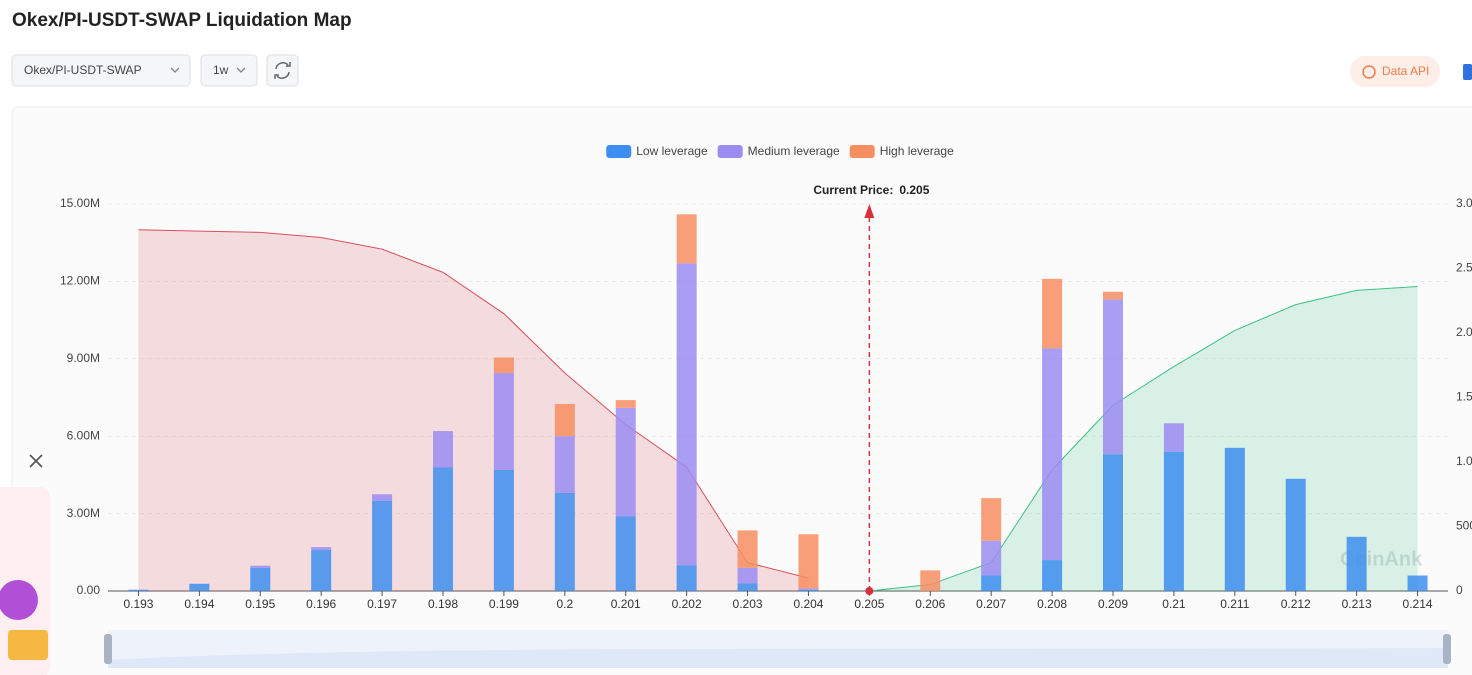 This screenshot has height=675, width=1472. I want to click on x-tick-label: 0.205, so click(869, 604).